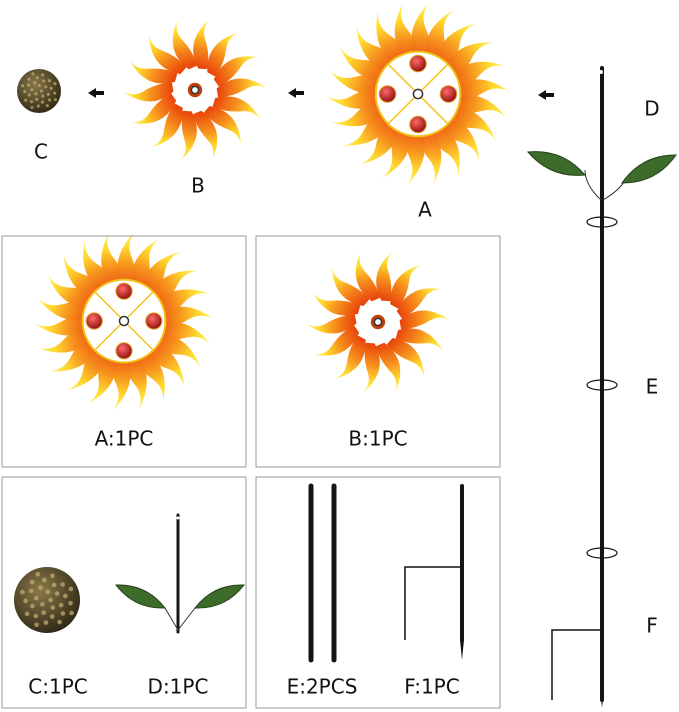  I want to click on assembly-label: B, so click(198, 186).